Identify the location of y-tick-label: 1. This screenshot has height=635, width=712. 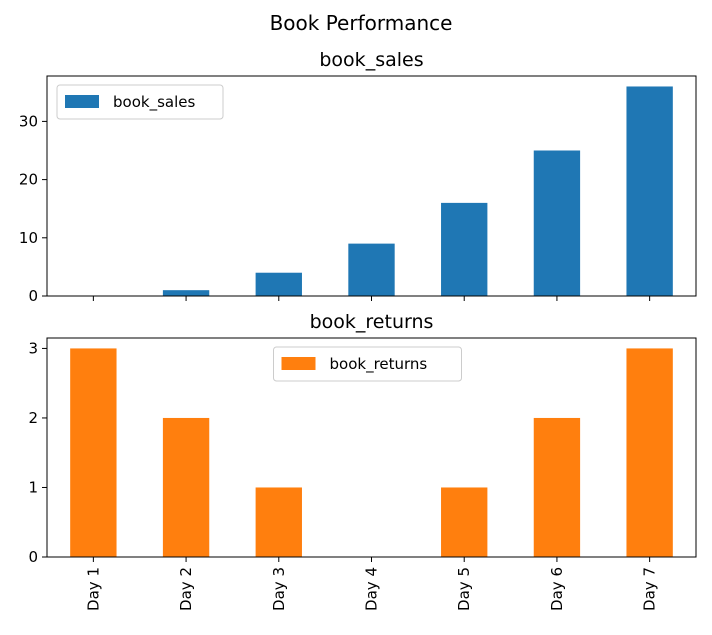
(33, 487).